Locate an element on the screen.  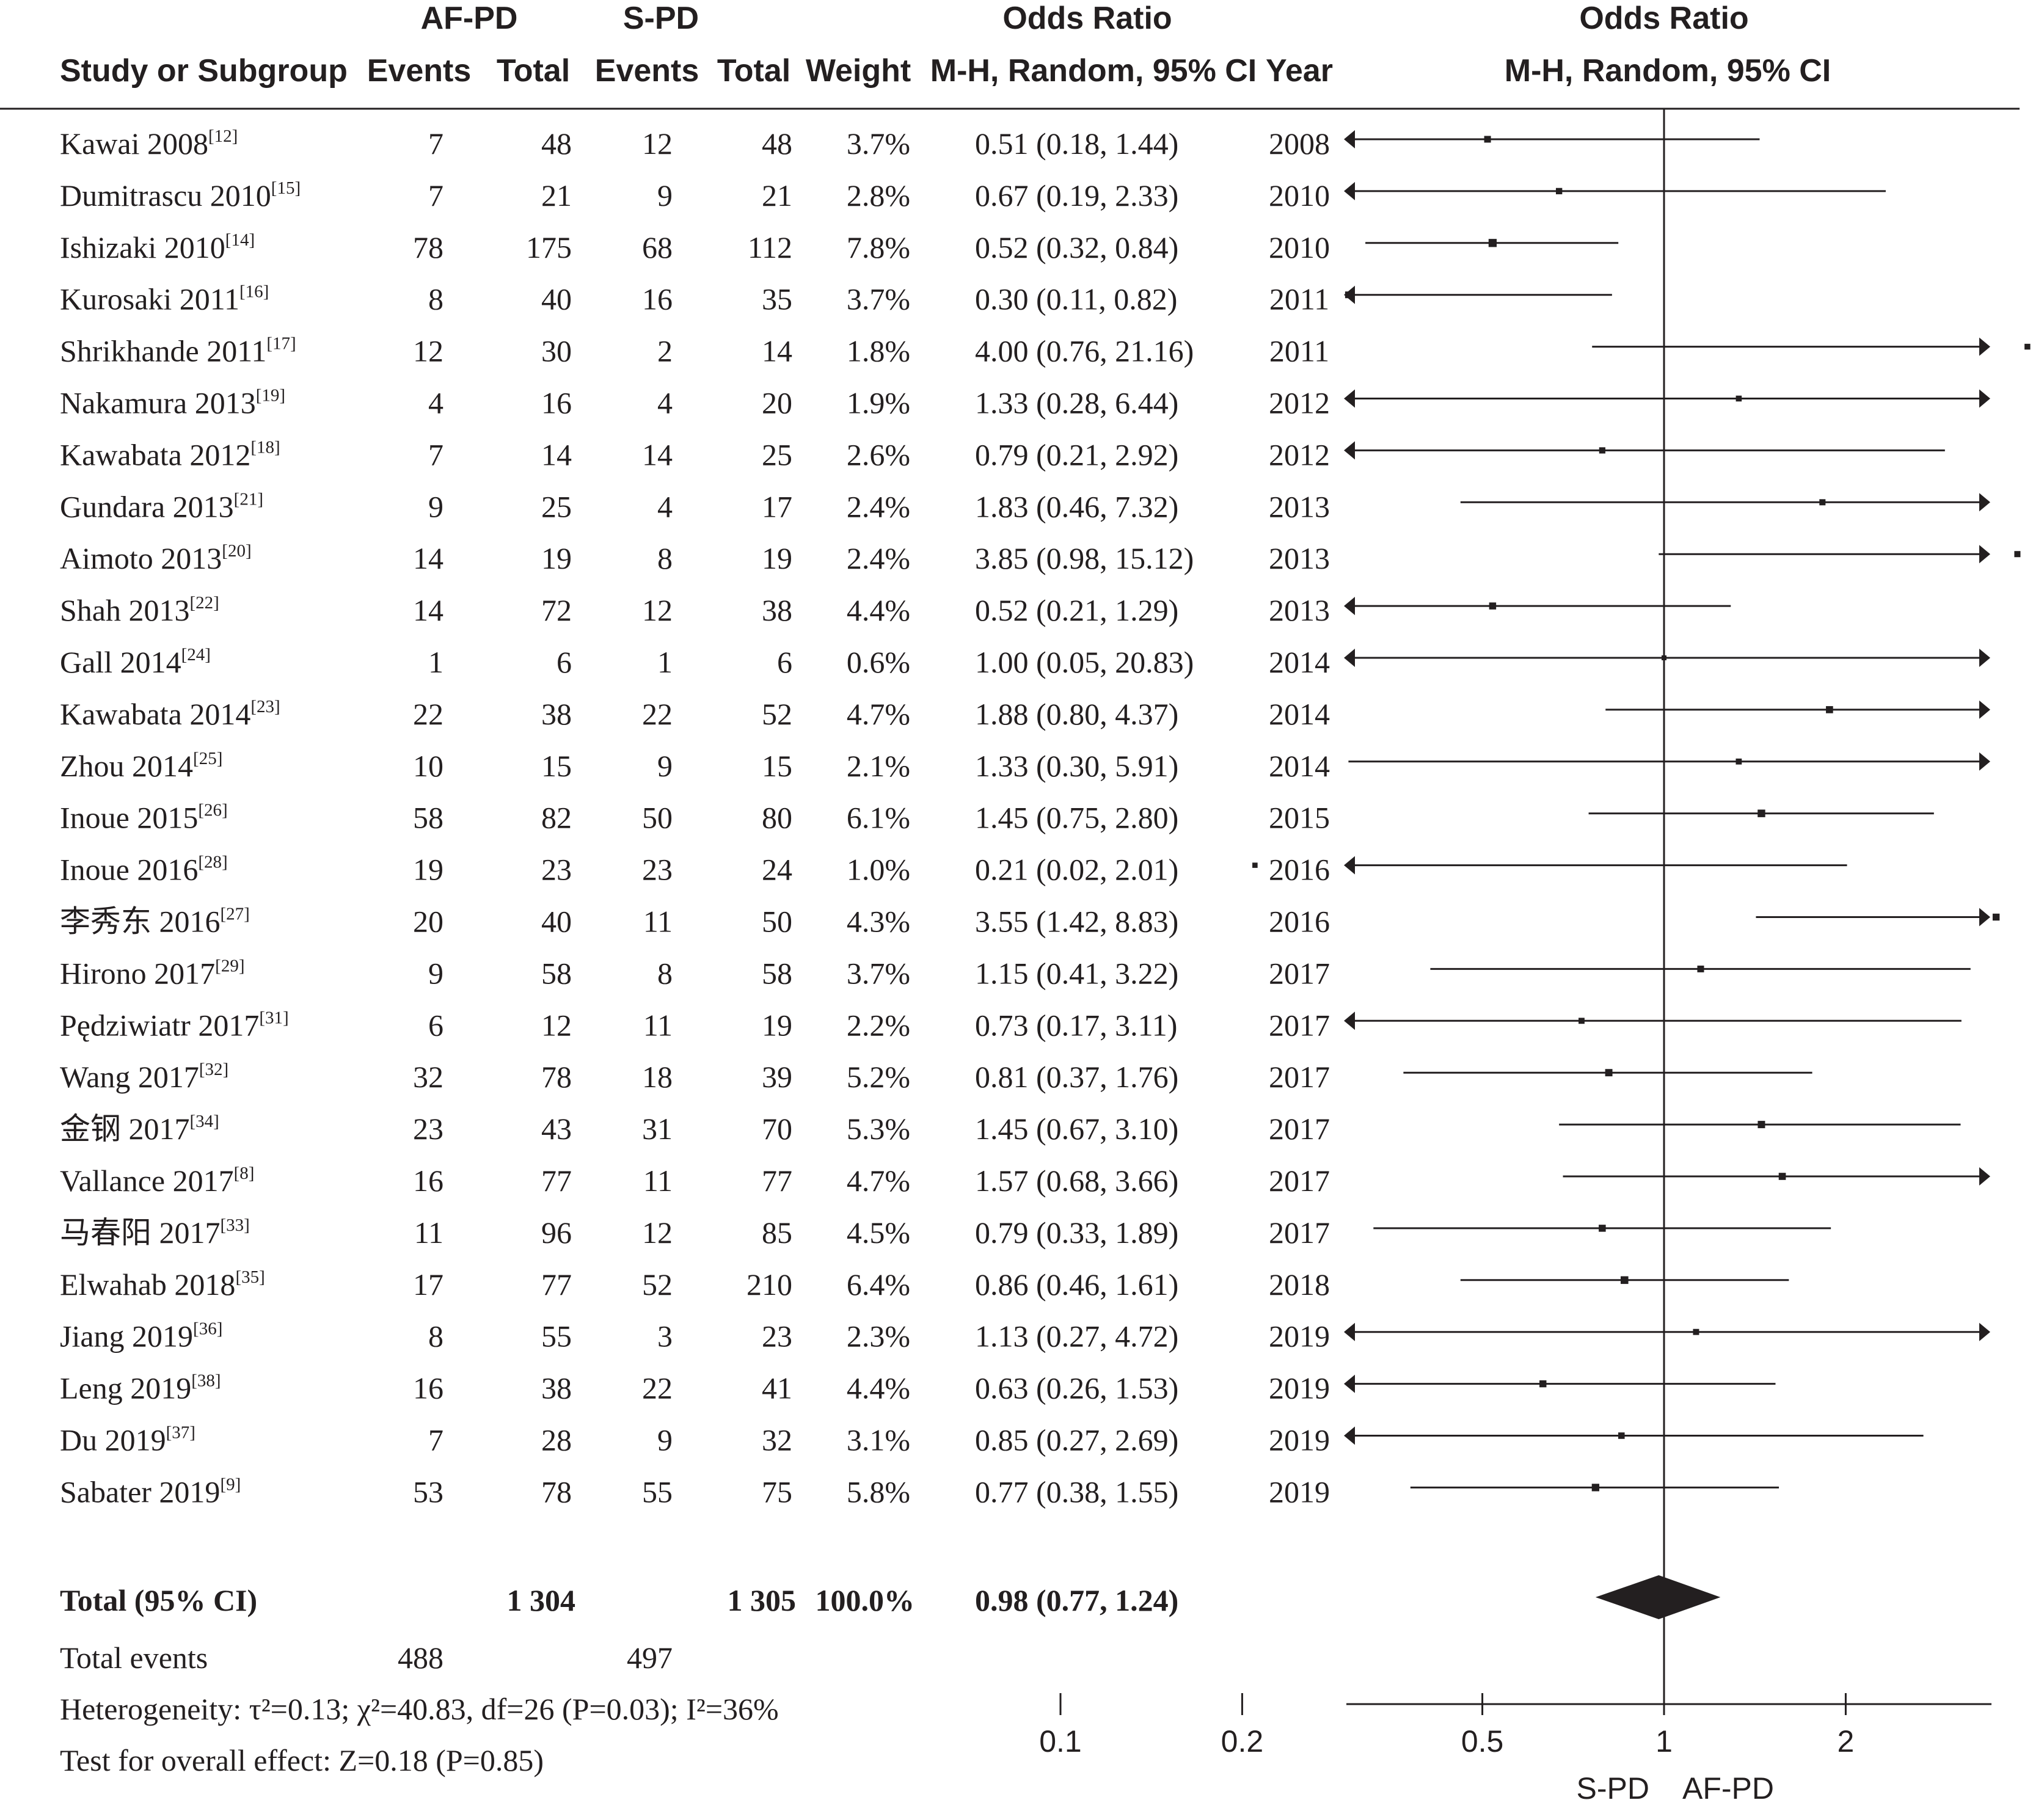
study-year: 2010 is located at coordinates (1300, 196).